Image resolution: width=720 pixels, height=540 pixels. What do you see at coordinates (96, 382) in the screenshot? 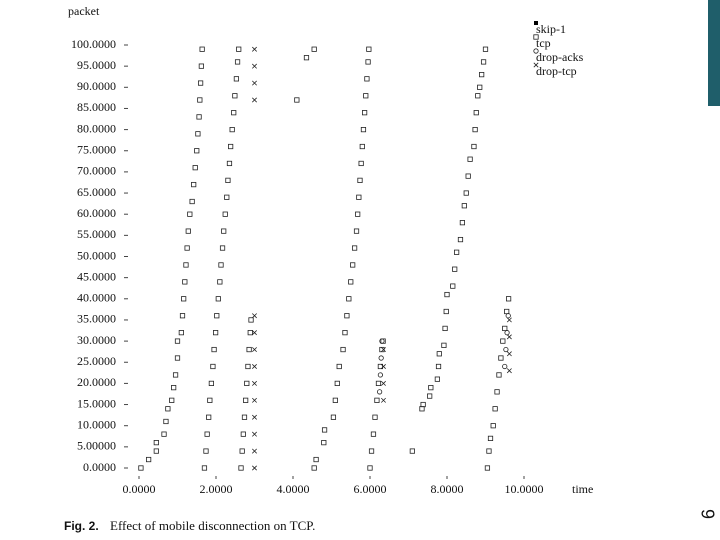
I see `y-tick-label: 20.0000` at bounding box center [96, 382].